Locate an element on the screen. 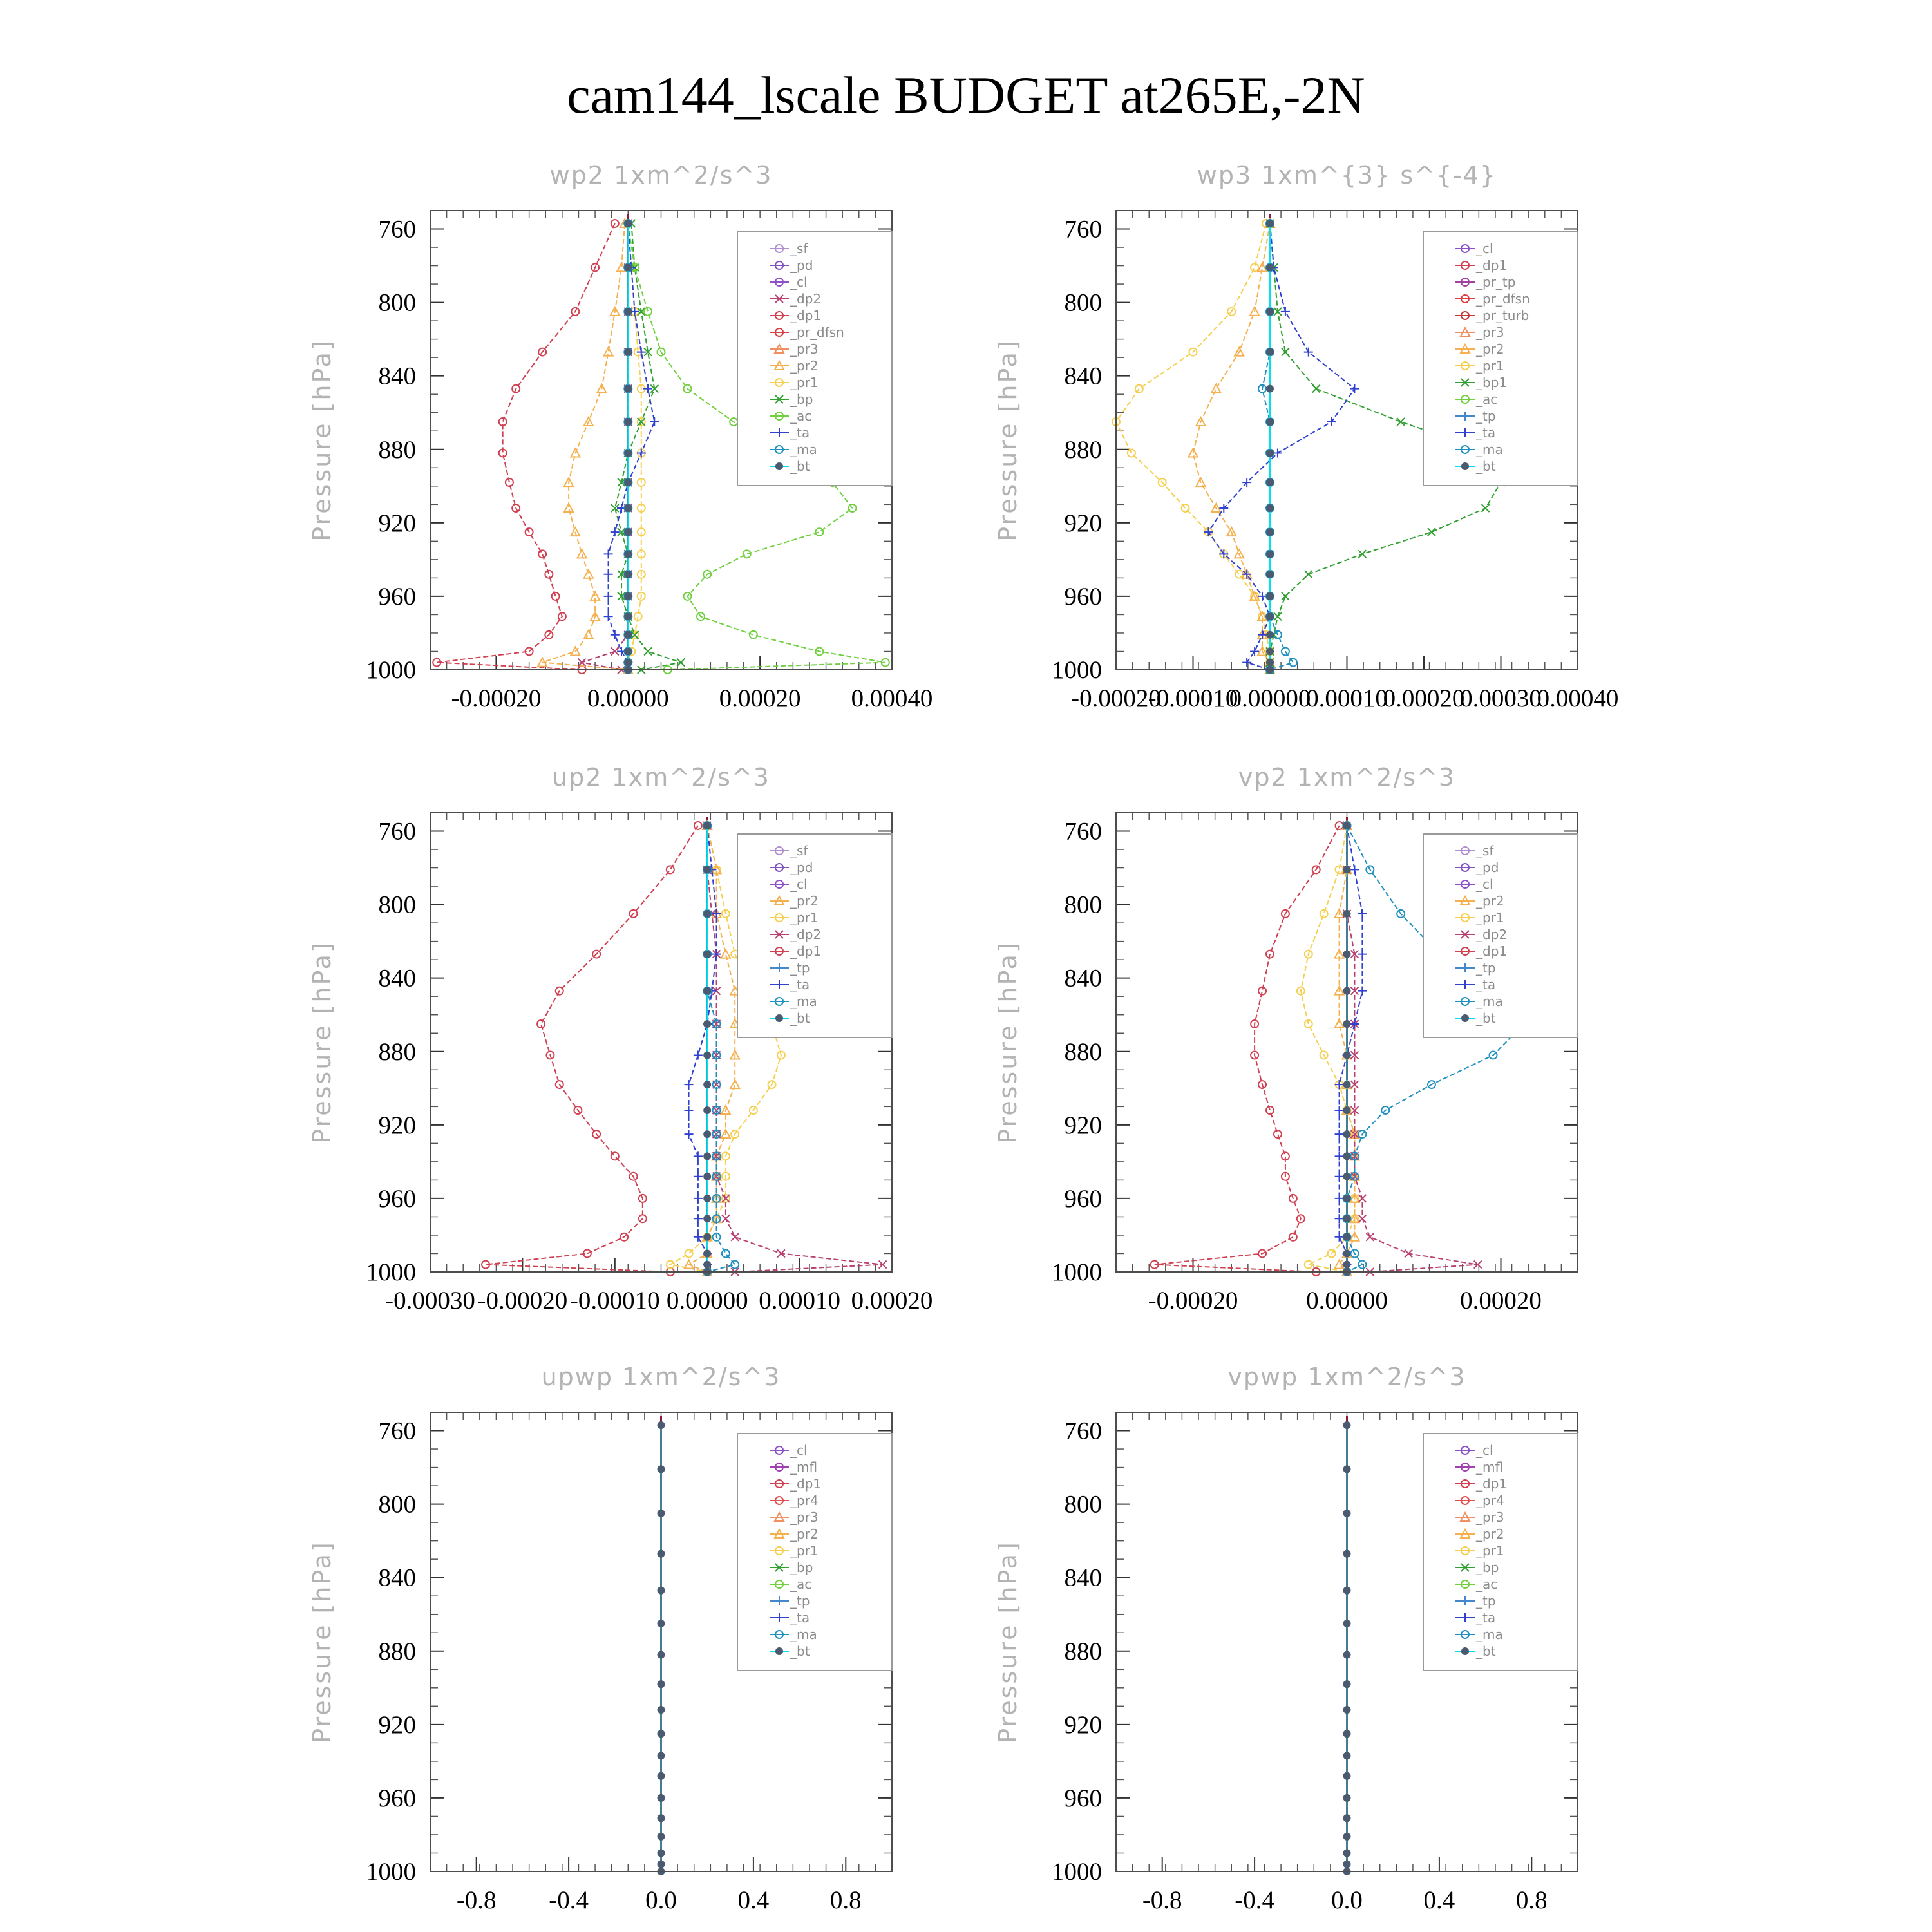 The image size is (1932, 1932). x-tick-label: -0.00020 is located at coordinates (523, 1300).